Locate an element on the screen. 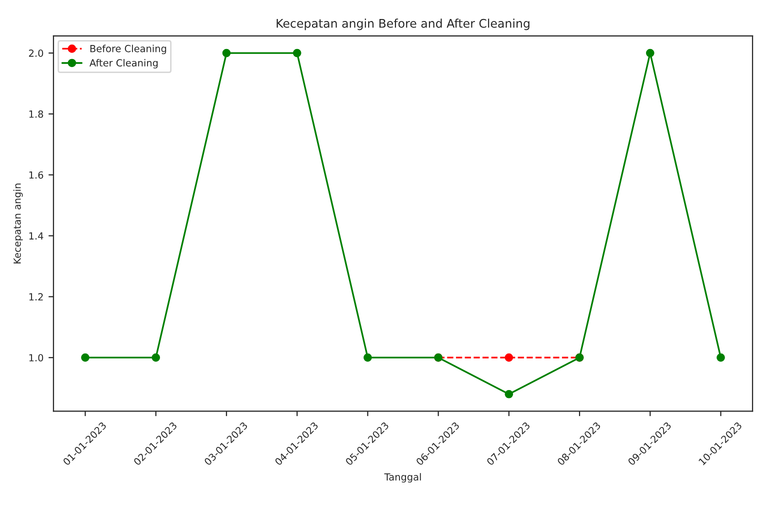 Image resolution: width=764 pixels, height=514 pixels. y-tick-label: 1.4 is located at coordinates (36, 236).